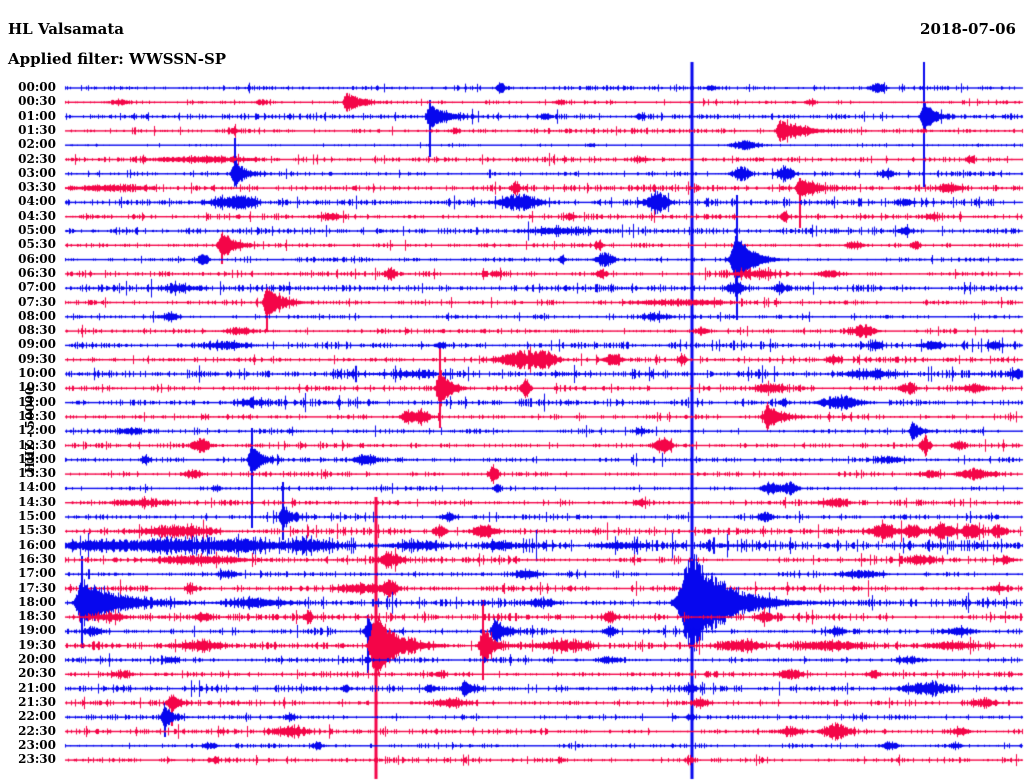 This screenshot has height=780, width=1024. Describe the element at coordinates (37, 487) in the screenshot. I see `time-label: 14:00` at that location.